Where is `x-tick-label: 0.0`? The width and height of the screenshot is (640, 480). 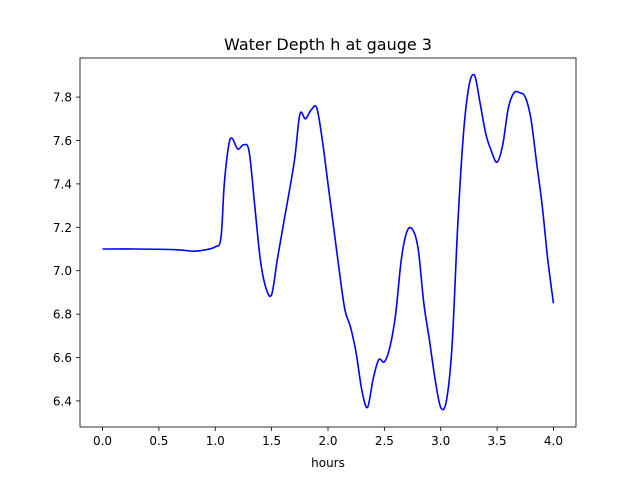
x-tick-label: 0.0 is located at coordinates (102, 441).